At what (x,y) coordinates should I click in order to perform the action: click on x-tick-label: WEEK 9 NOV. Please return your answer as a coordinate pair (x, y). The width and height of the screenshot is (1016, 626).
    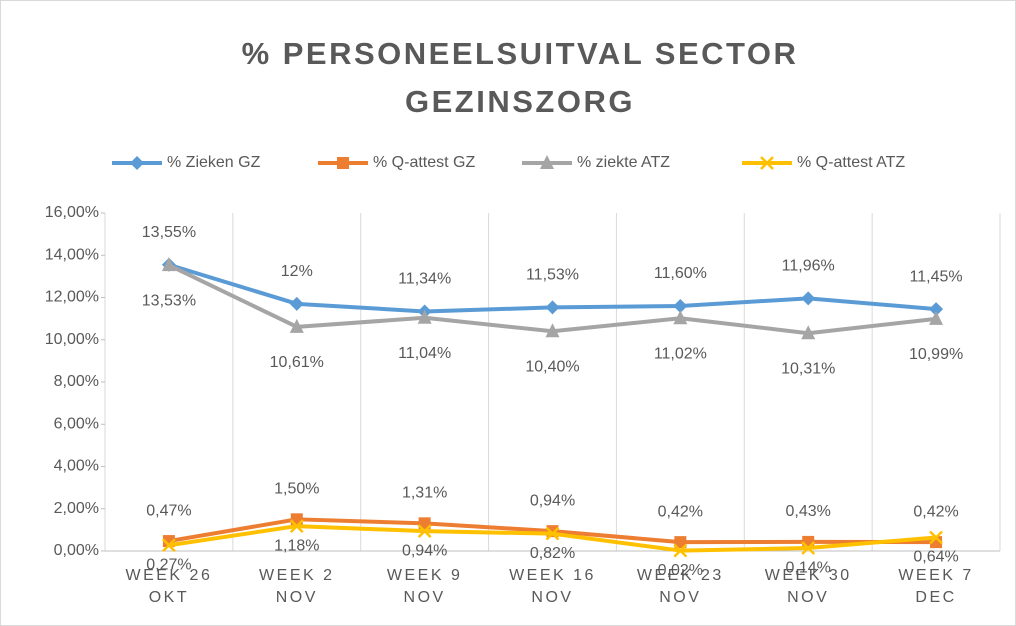
    Looking at the image, I should click on (424, 586).